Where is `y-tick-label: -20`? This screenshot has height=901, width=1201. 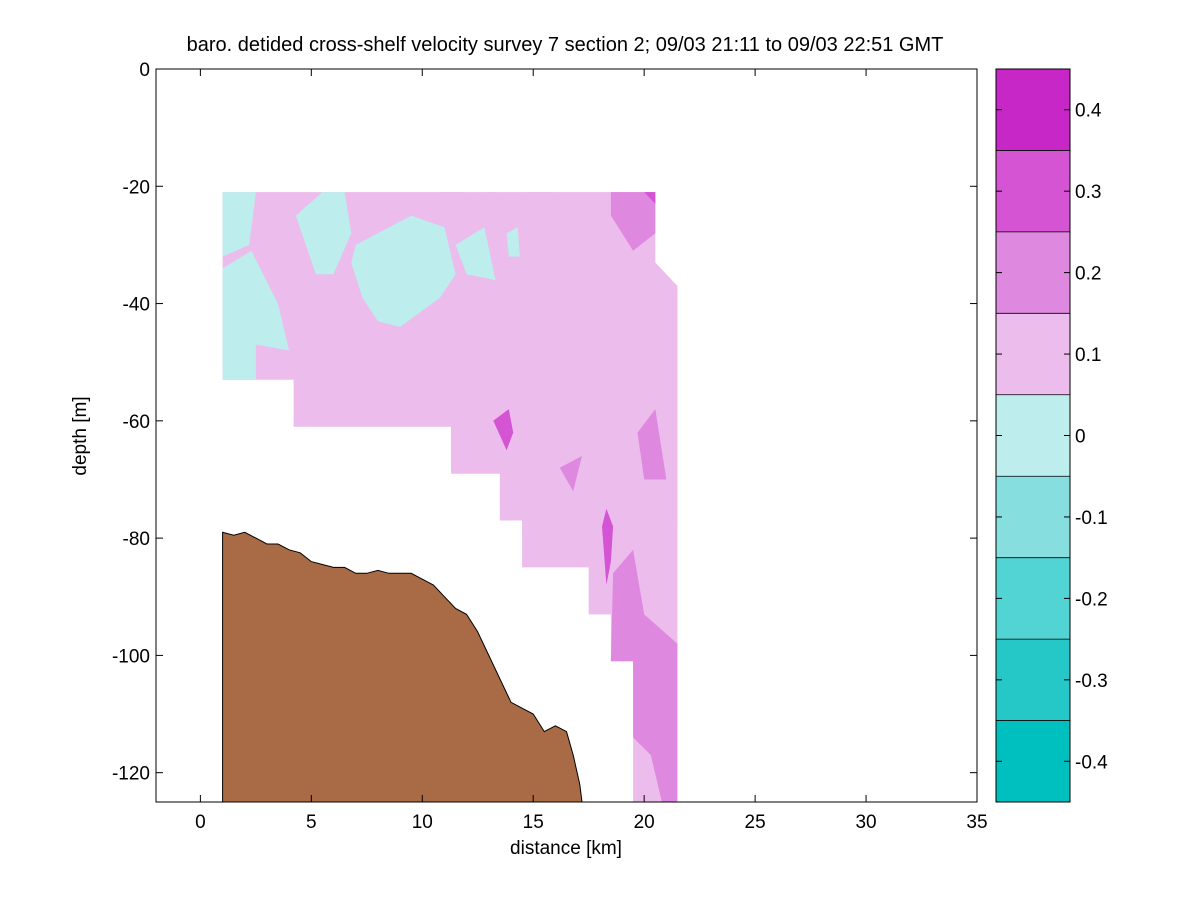 y-tick-label: -20 is located at coordinates (136, 187).